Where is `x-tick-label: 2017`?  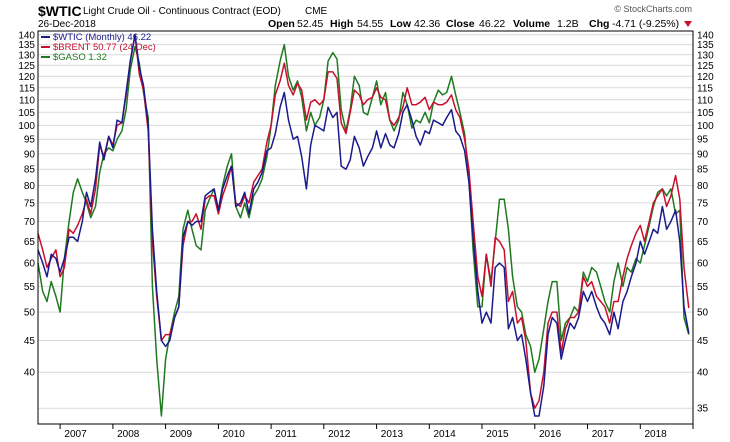 x-tick-label: 2017 is located at coordinates (603, 434).